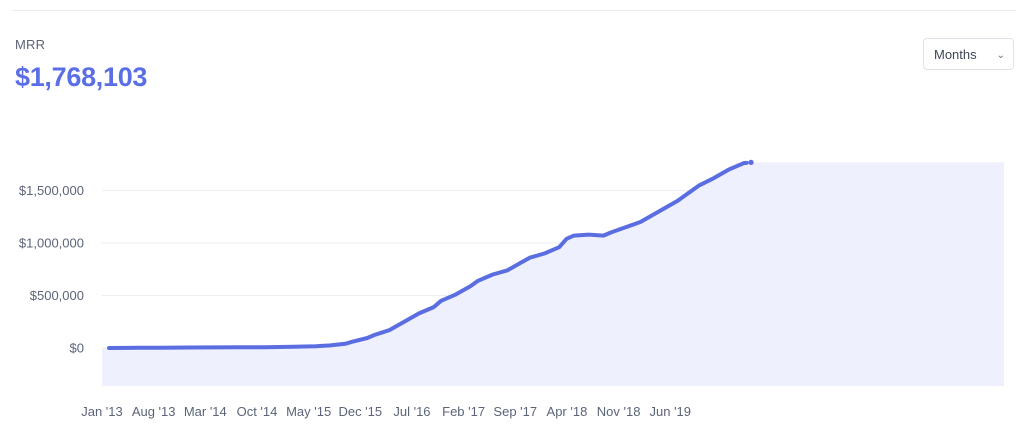 The width and height of the screenshot is (1024, 434). What do you see at coordinates (77, 348) in the screenshot?
I see `y-tick-label: $0` at bounding box center [77, 348].